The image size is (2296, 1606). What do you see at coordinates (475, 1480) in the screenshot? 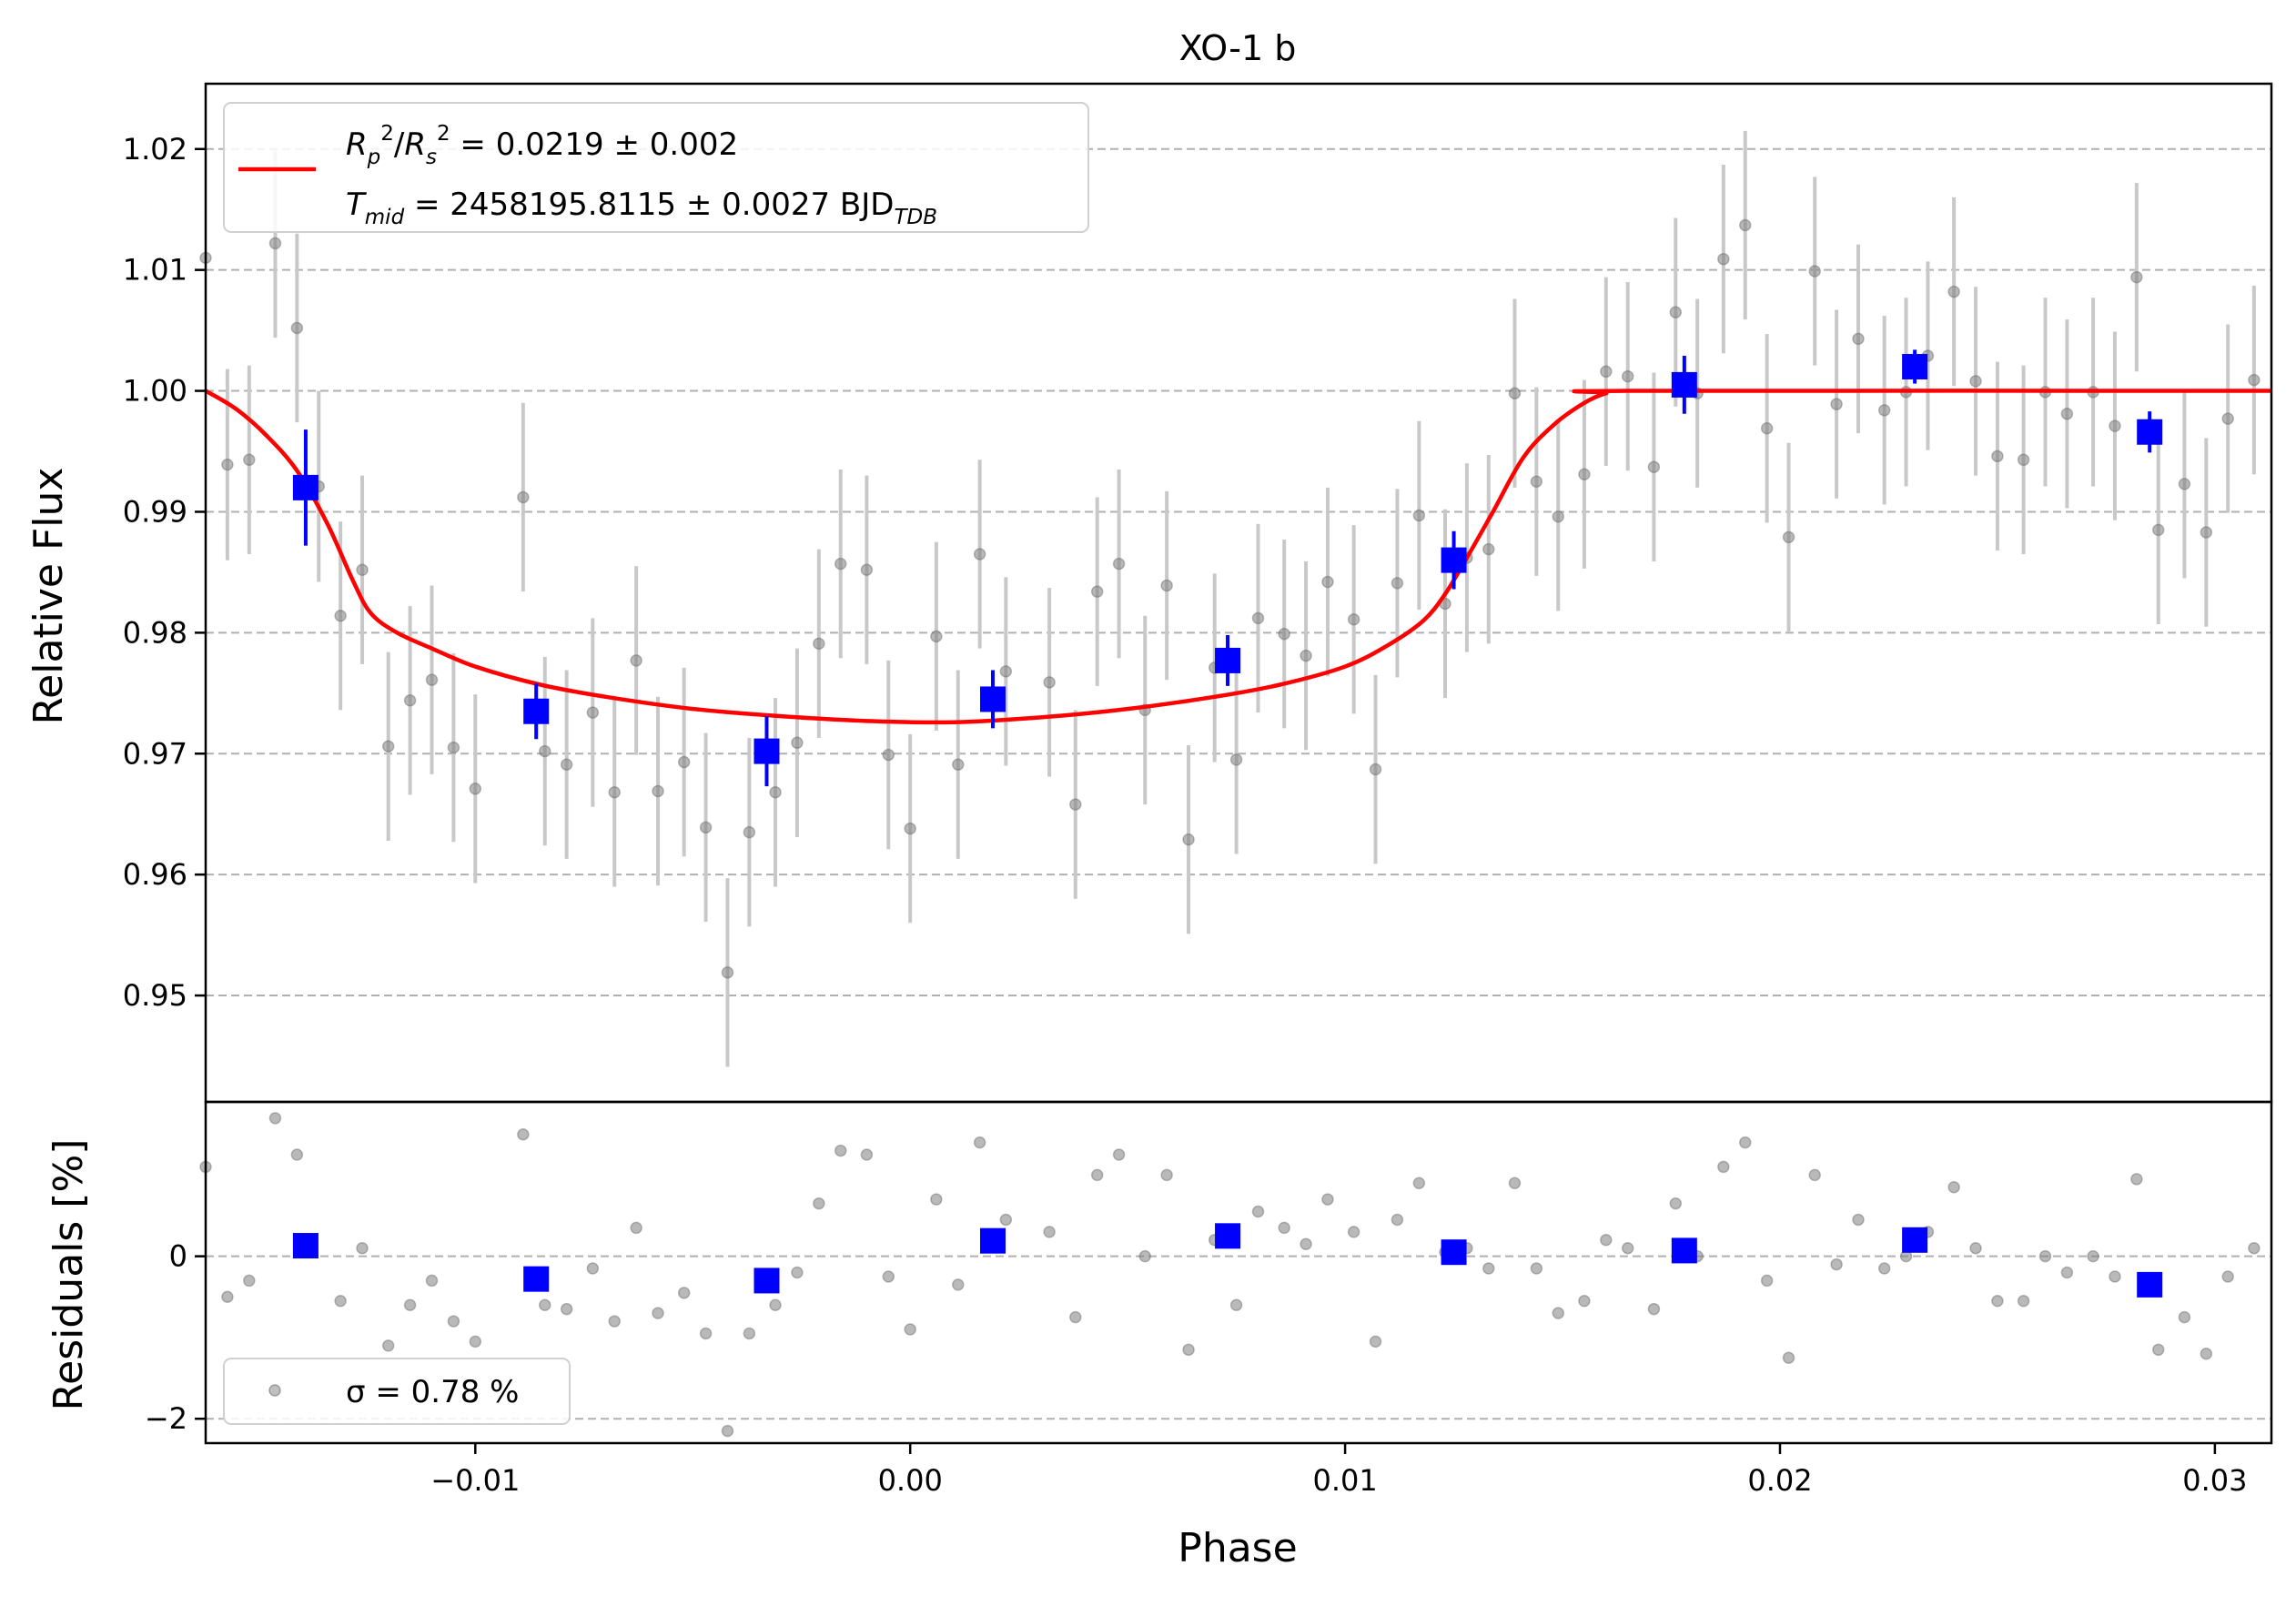
I see `x-tick-label: −0.01` at bounding box center [475, 1480].